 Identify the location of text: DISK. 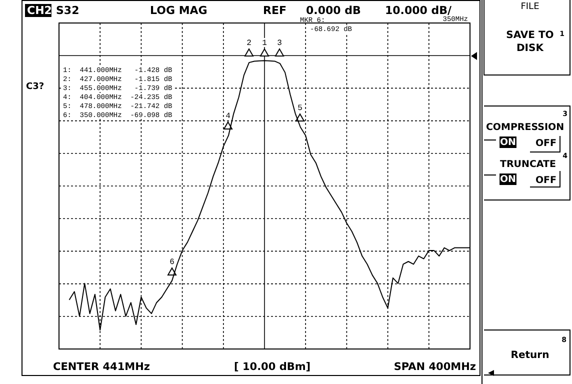
(530, 48).